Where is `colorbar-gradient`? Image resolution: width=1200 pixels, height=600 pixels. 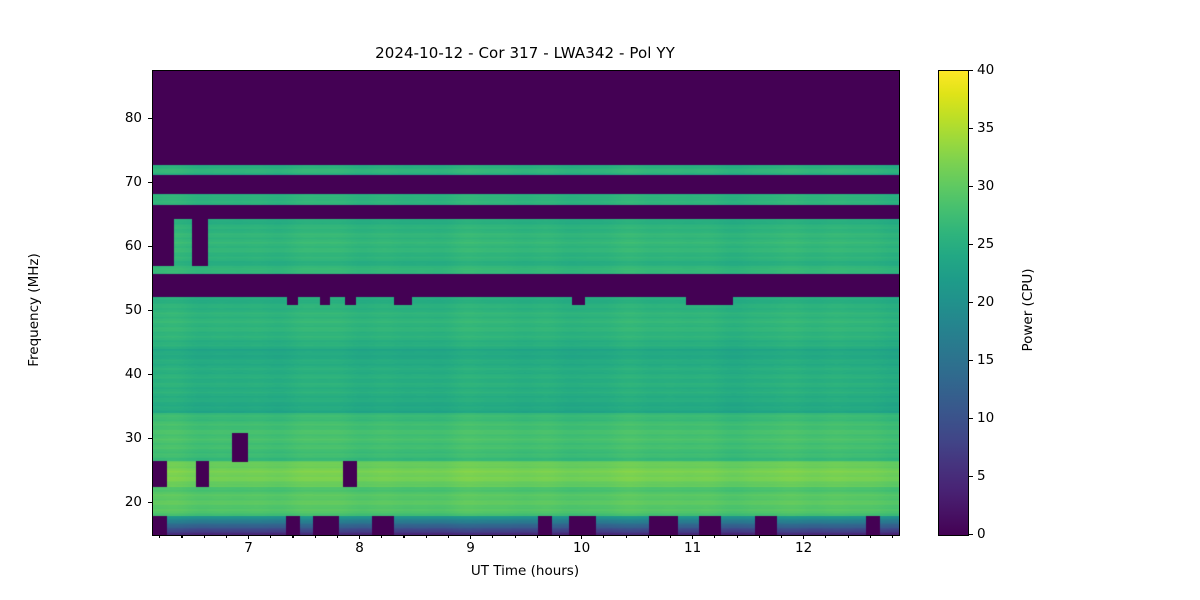
colorbar-gradient is located at coordinates (953, 303).